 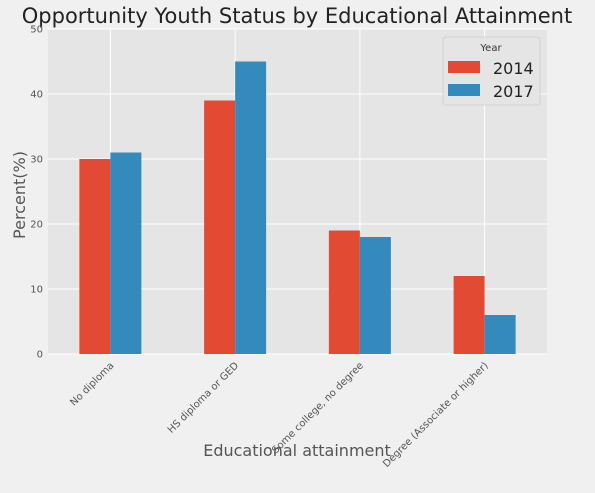 What do you see at coordinates (36, 160) in the screenshot?
I see `y-tick-label: 30` at bounding box center [36, 160].